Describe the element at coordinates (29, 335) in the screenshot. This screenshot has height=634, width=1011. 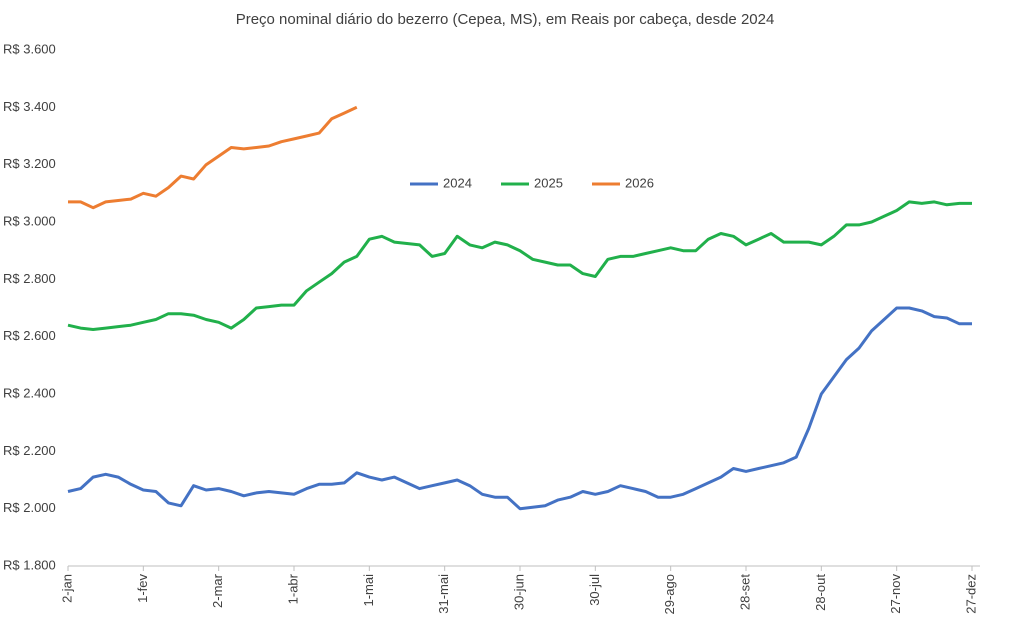
I see `y-tick-label: R$ 2.600` at that location.